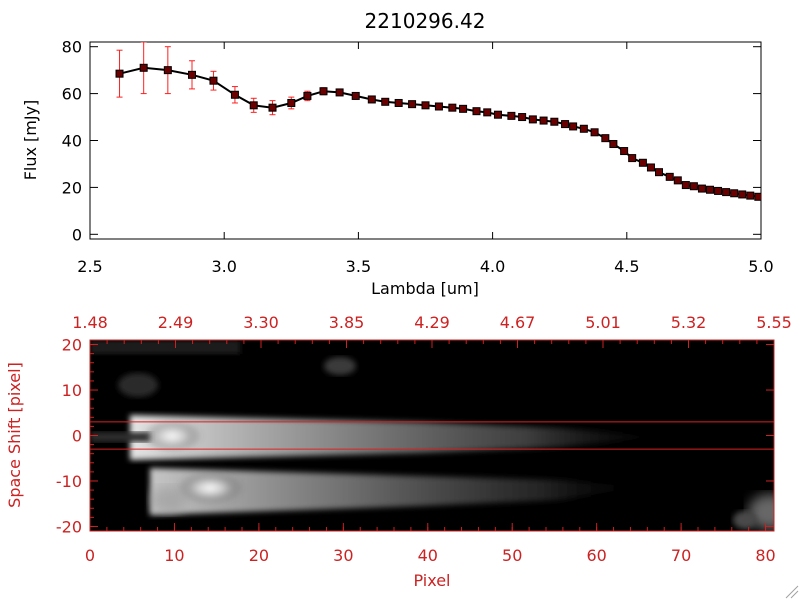 This screenshot has width=800, height=600. What do you see at coordinates (223, 266) in the screenshot?
I see `spectrum-x-tick-label: 3.0` at bounding box center [223, 266].